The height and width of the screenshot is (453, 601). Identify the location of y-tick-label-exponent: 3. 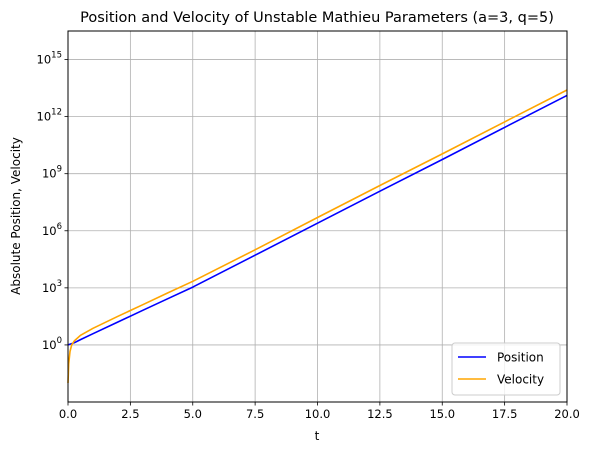
(59, 284).